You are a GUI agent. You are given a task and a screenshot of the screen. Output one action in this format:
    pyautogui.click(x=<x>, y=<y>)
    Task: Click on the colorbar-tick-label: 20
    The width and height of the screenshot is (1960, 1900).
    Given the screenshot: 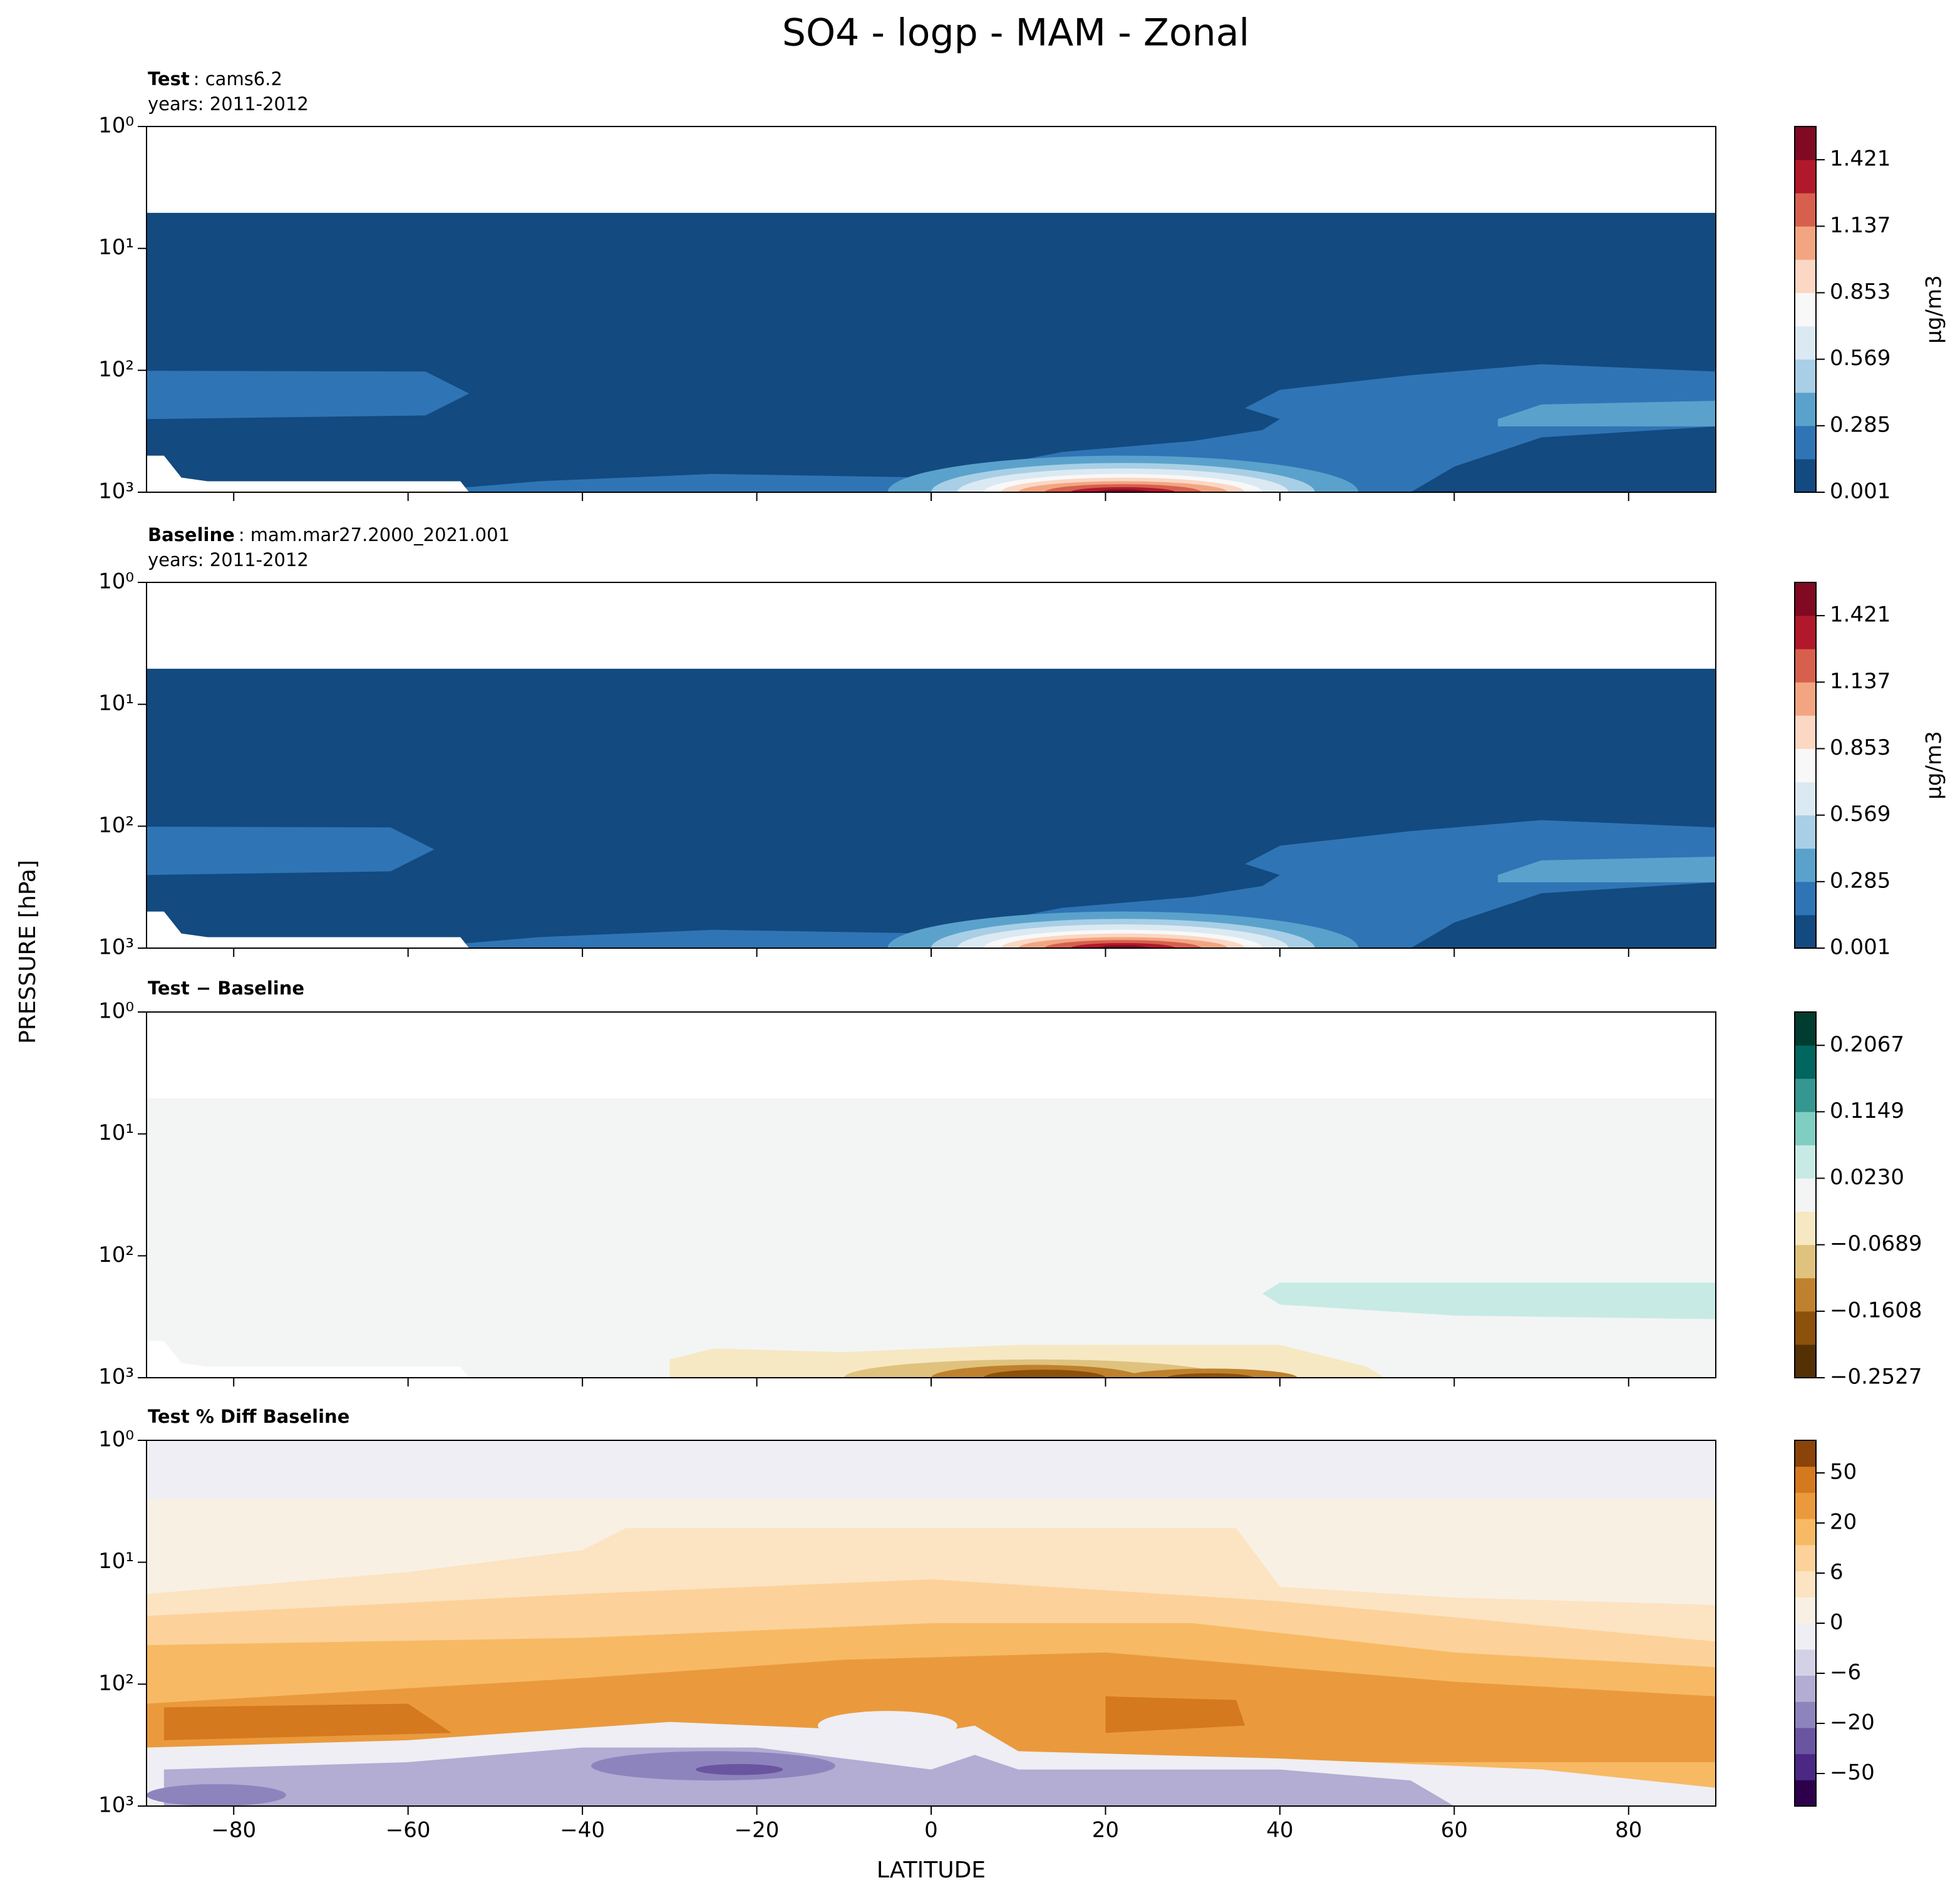 What is the action you would take?
    pyautogui.click(x=1843, y=1522)
    